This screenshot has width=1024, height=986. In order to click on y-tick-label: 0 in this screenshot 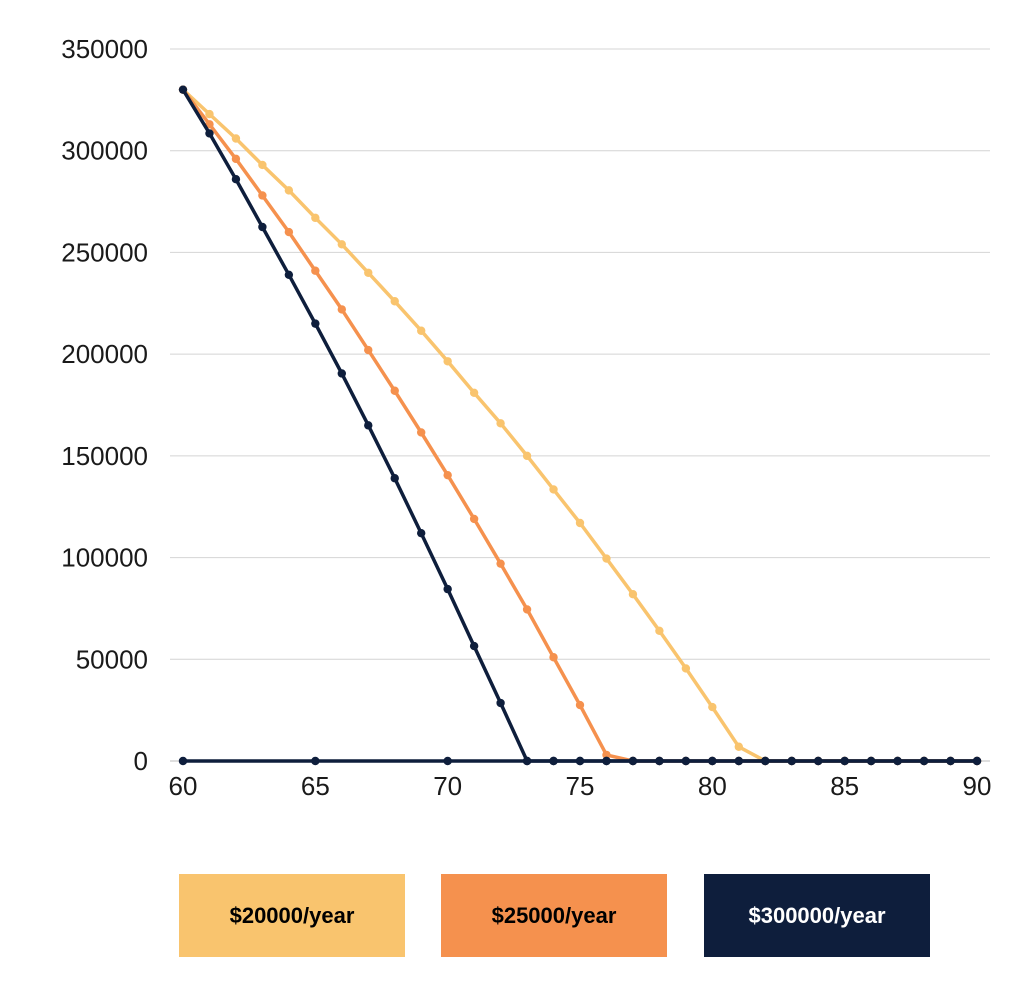, I will do `click(141, 761)`.